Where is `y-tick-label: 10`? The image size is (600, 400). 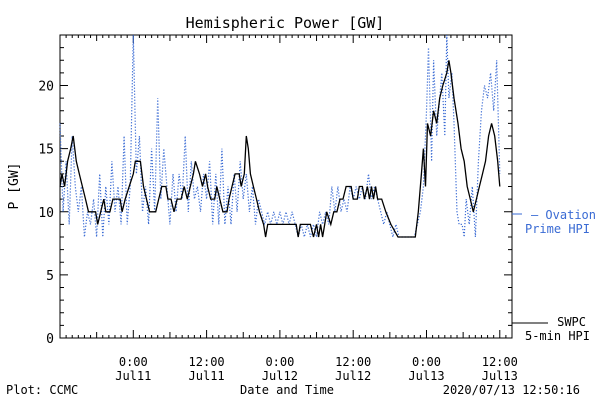
y-tick-label: 10 is located at coordinates (46, 213).